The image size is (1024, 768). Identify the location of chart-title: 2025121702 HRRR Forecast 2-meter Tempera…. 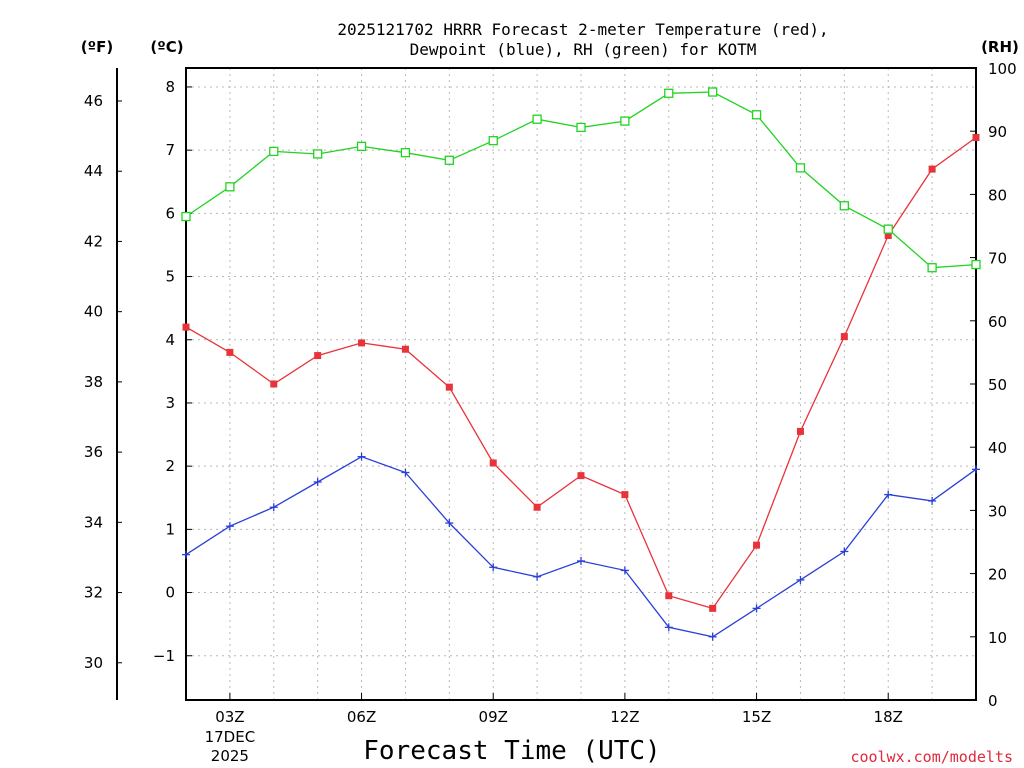
(582, 29).